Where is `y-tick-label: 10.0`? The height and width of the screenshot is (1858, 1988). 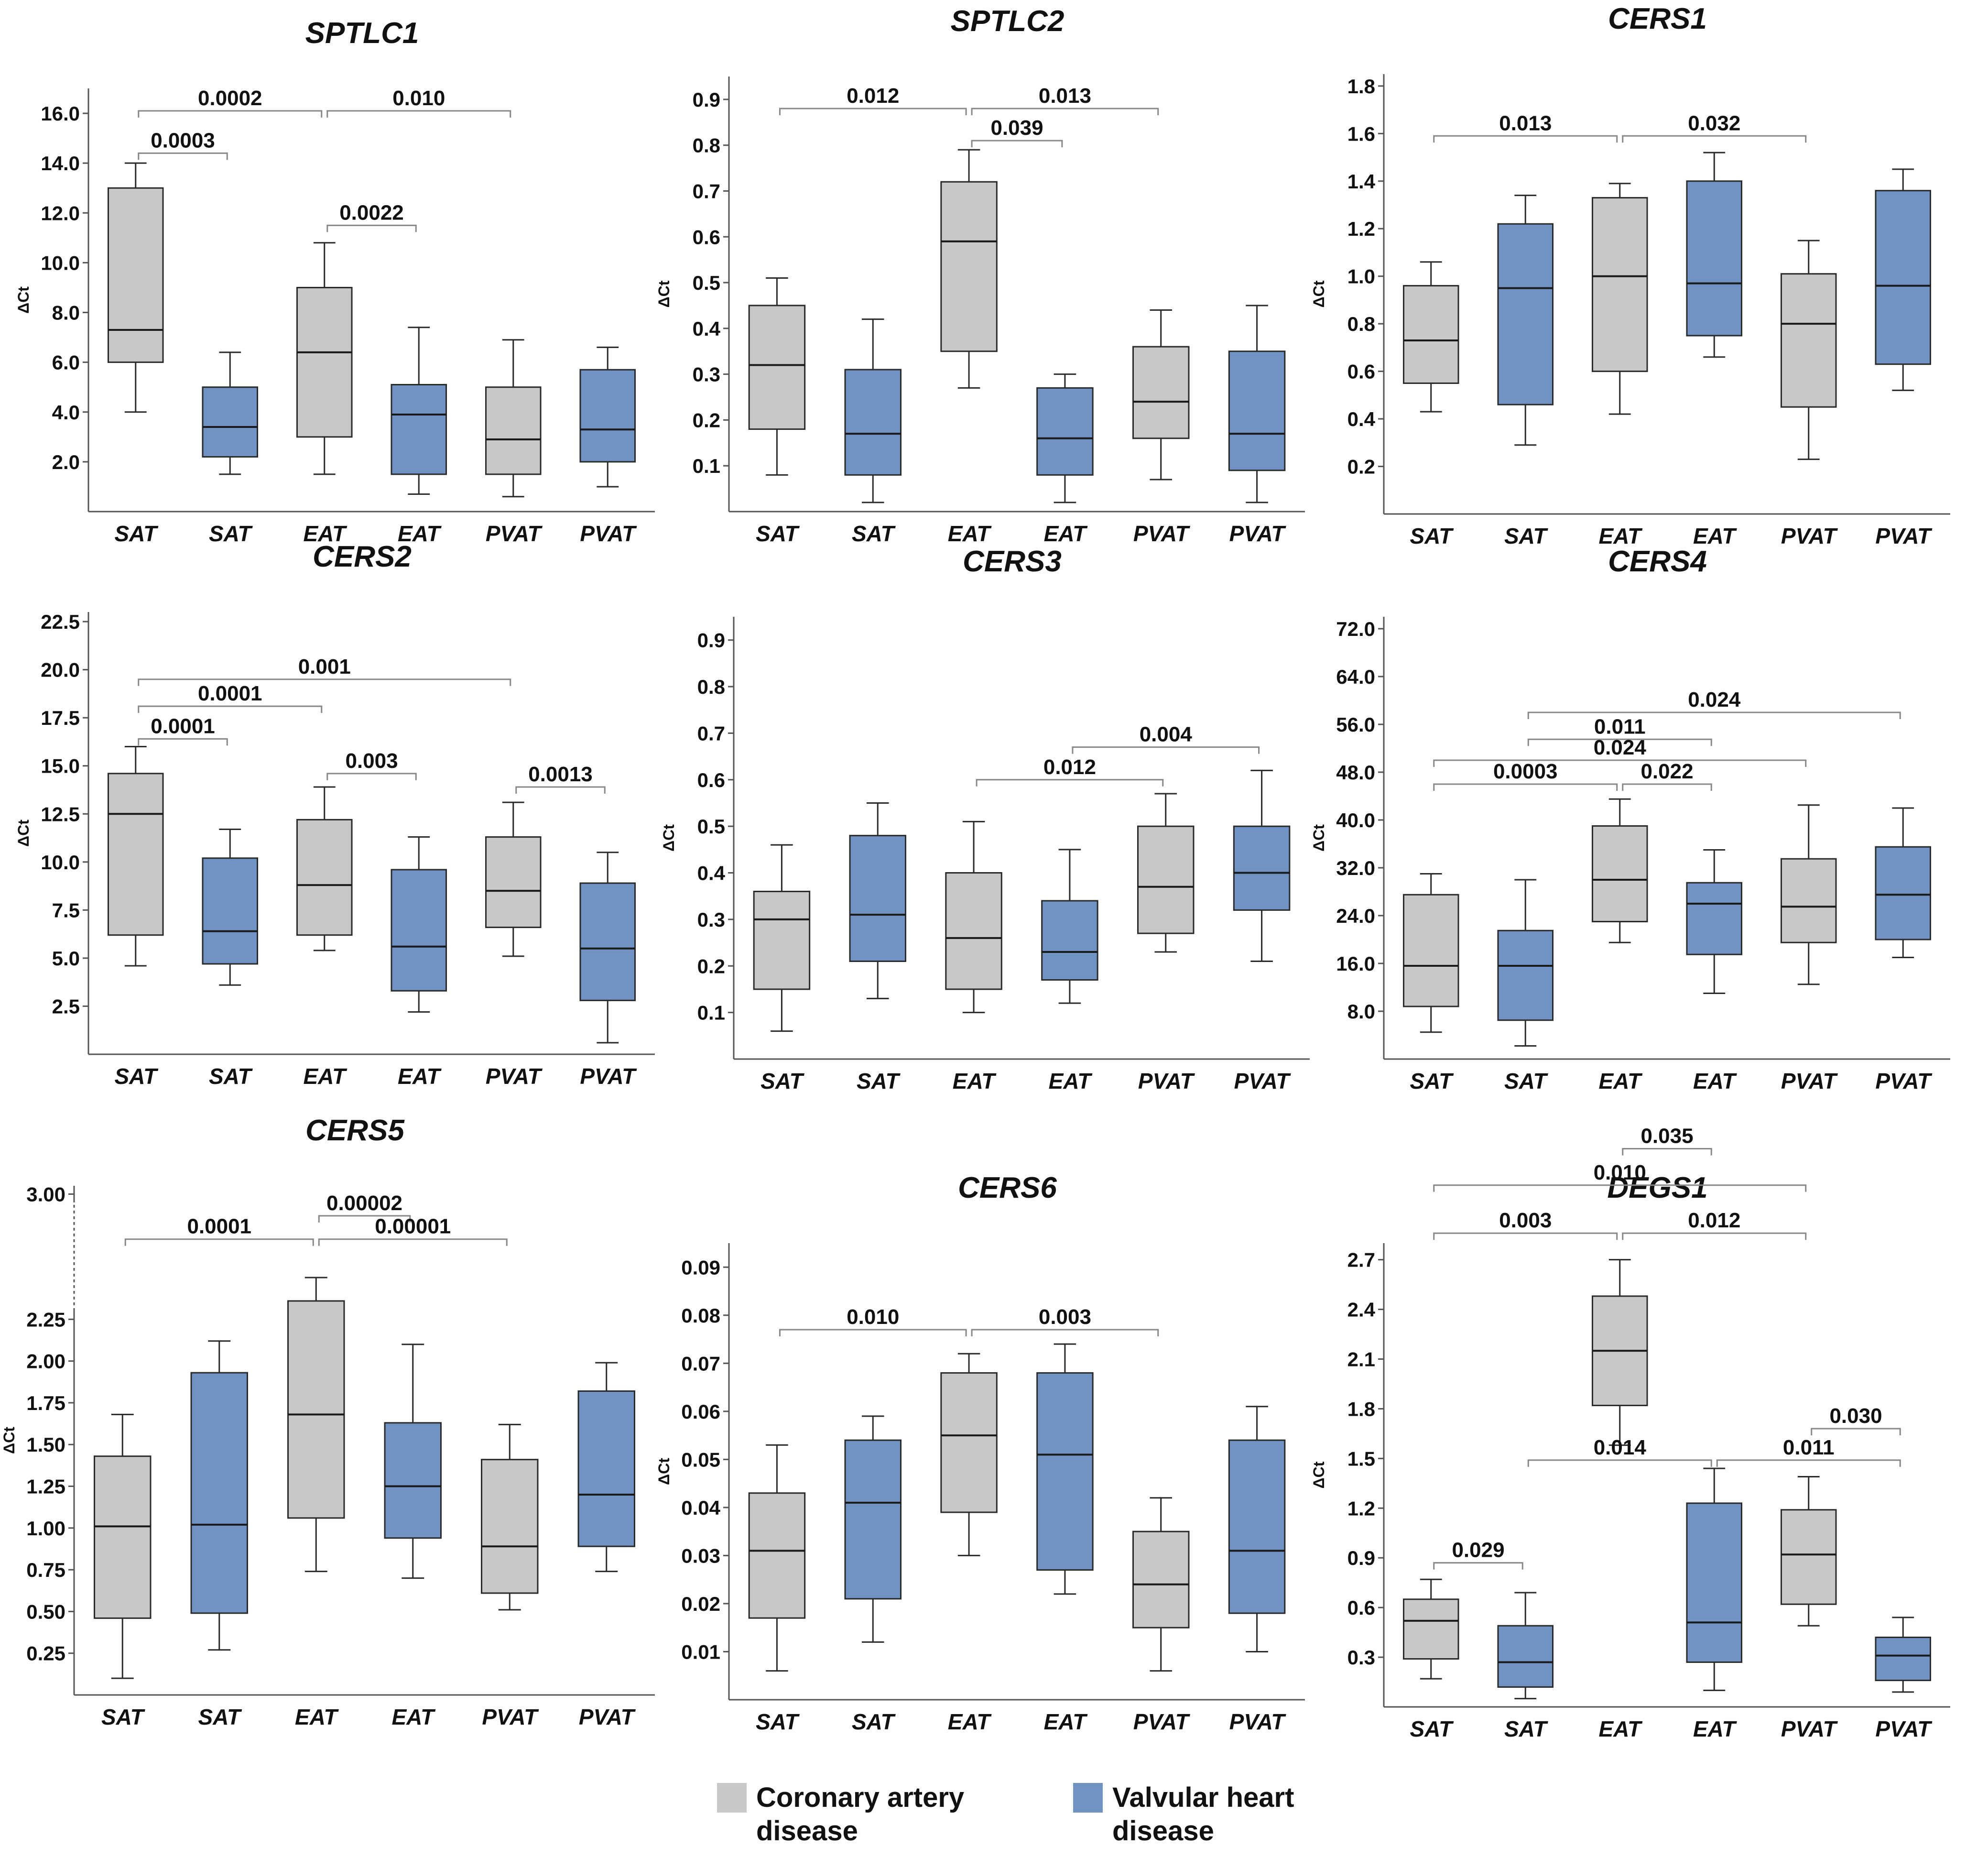
y-tick-label: 10.0 is located at coordinates (60, 262).